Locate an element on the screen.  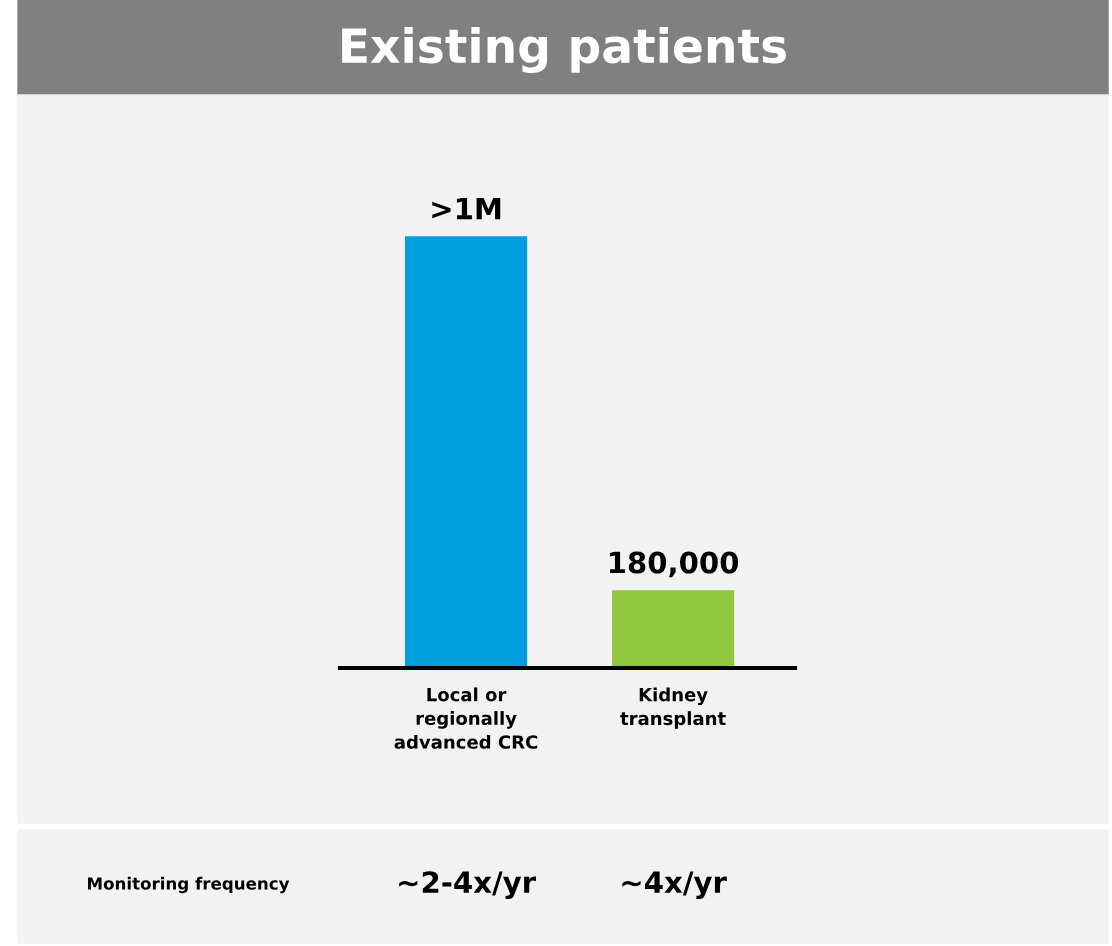
text: Monitoring frequency is located at coordinates (189, 885).